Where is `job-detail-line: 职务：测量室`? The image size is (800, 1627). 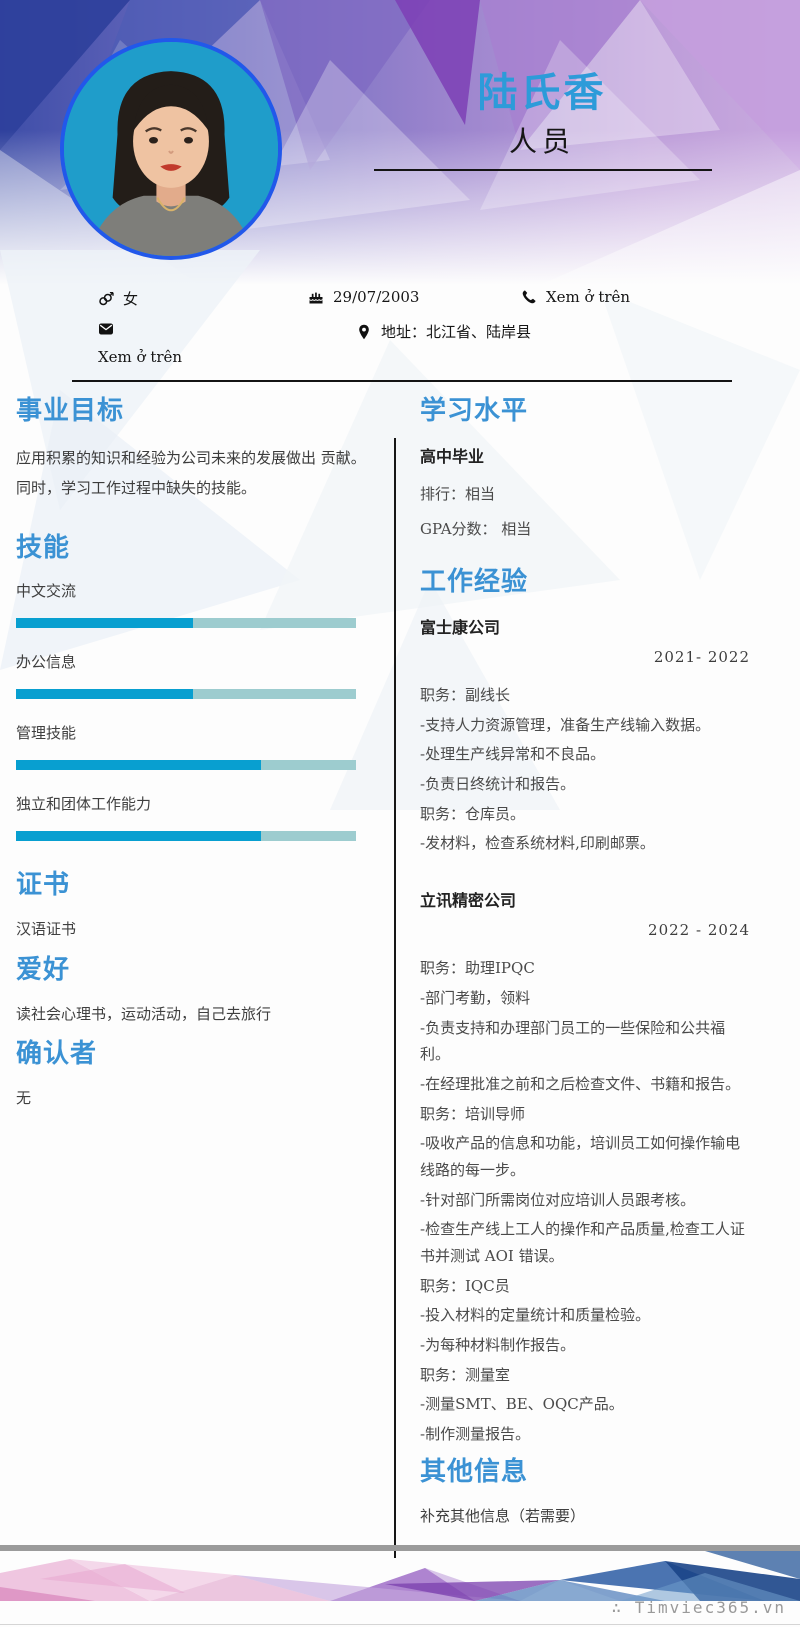 job-detail-line: 职务：测量室 is located at coordinates (465, 1374).